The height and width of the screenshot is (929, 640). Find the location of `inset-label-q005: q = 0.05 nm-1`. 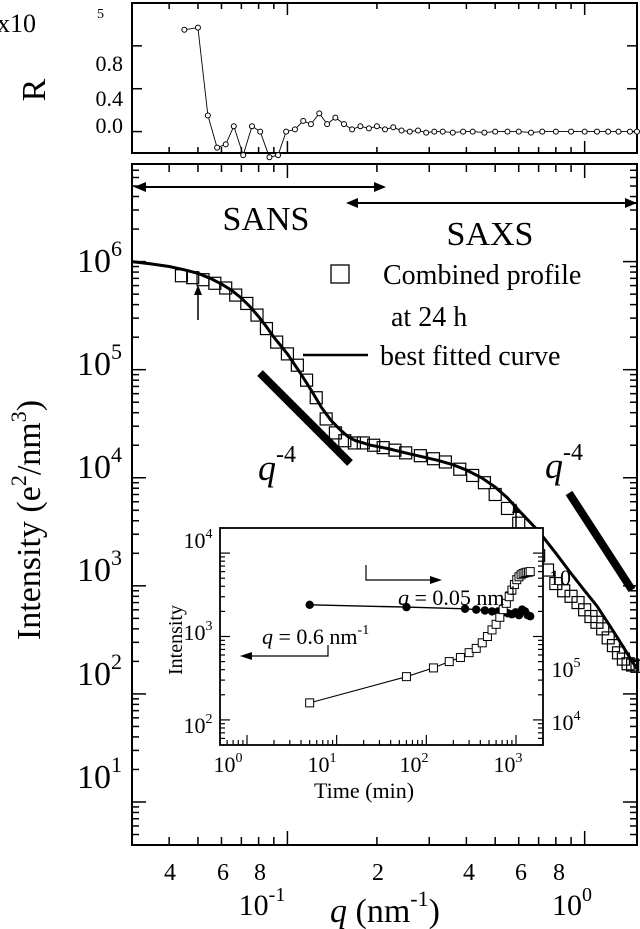

inset-label-q005: q = 0.05 nm-1 is located at coordinates (457, 597).